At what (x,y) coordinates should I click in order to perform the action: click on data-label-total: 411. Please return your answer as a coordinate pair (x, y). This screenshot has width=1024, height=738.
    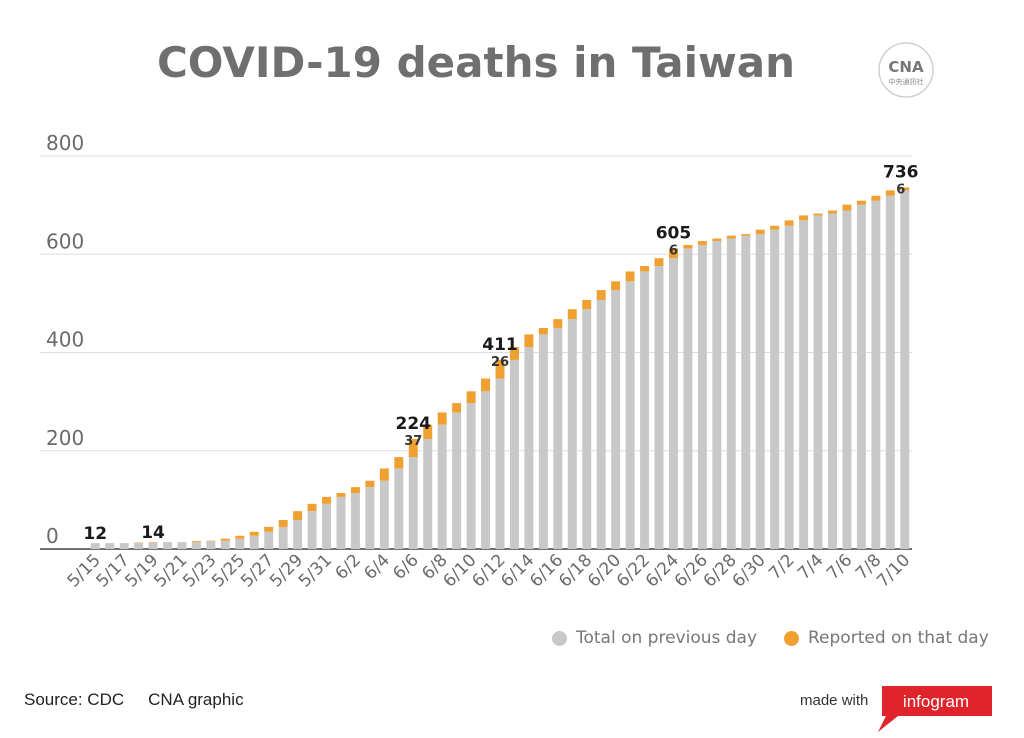
    Looking at the image, I should click on (500, 345).